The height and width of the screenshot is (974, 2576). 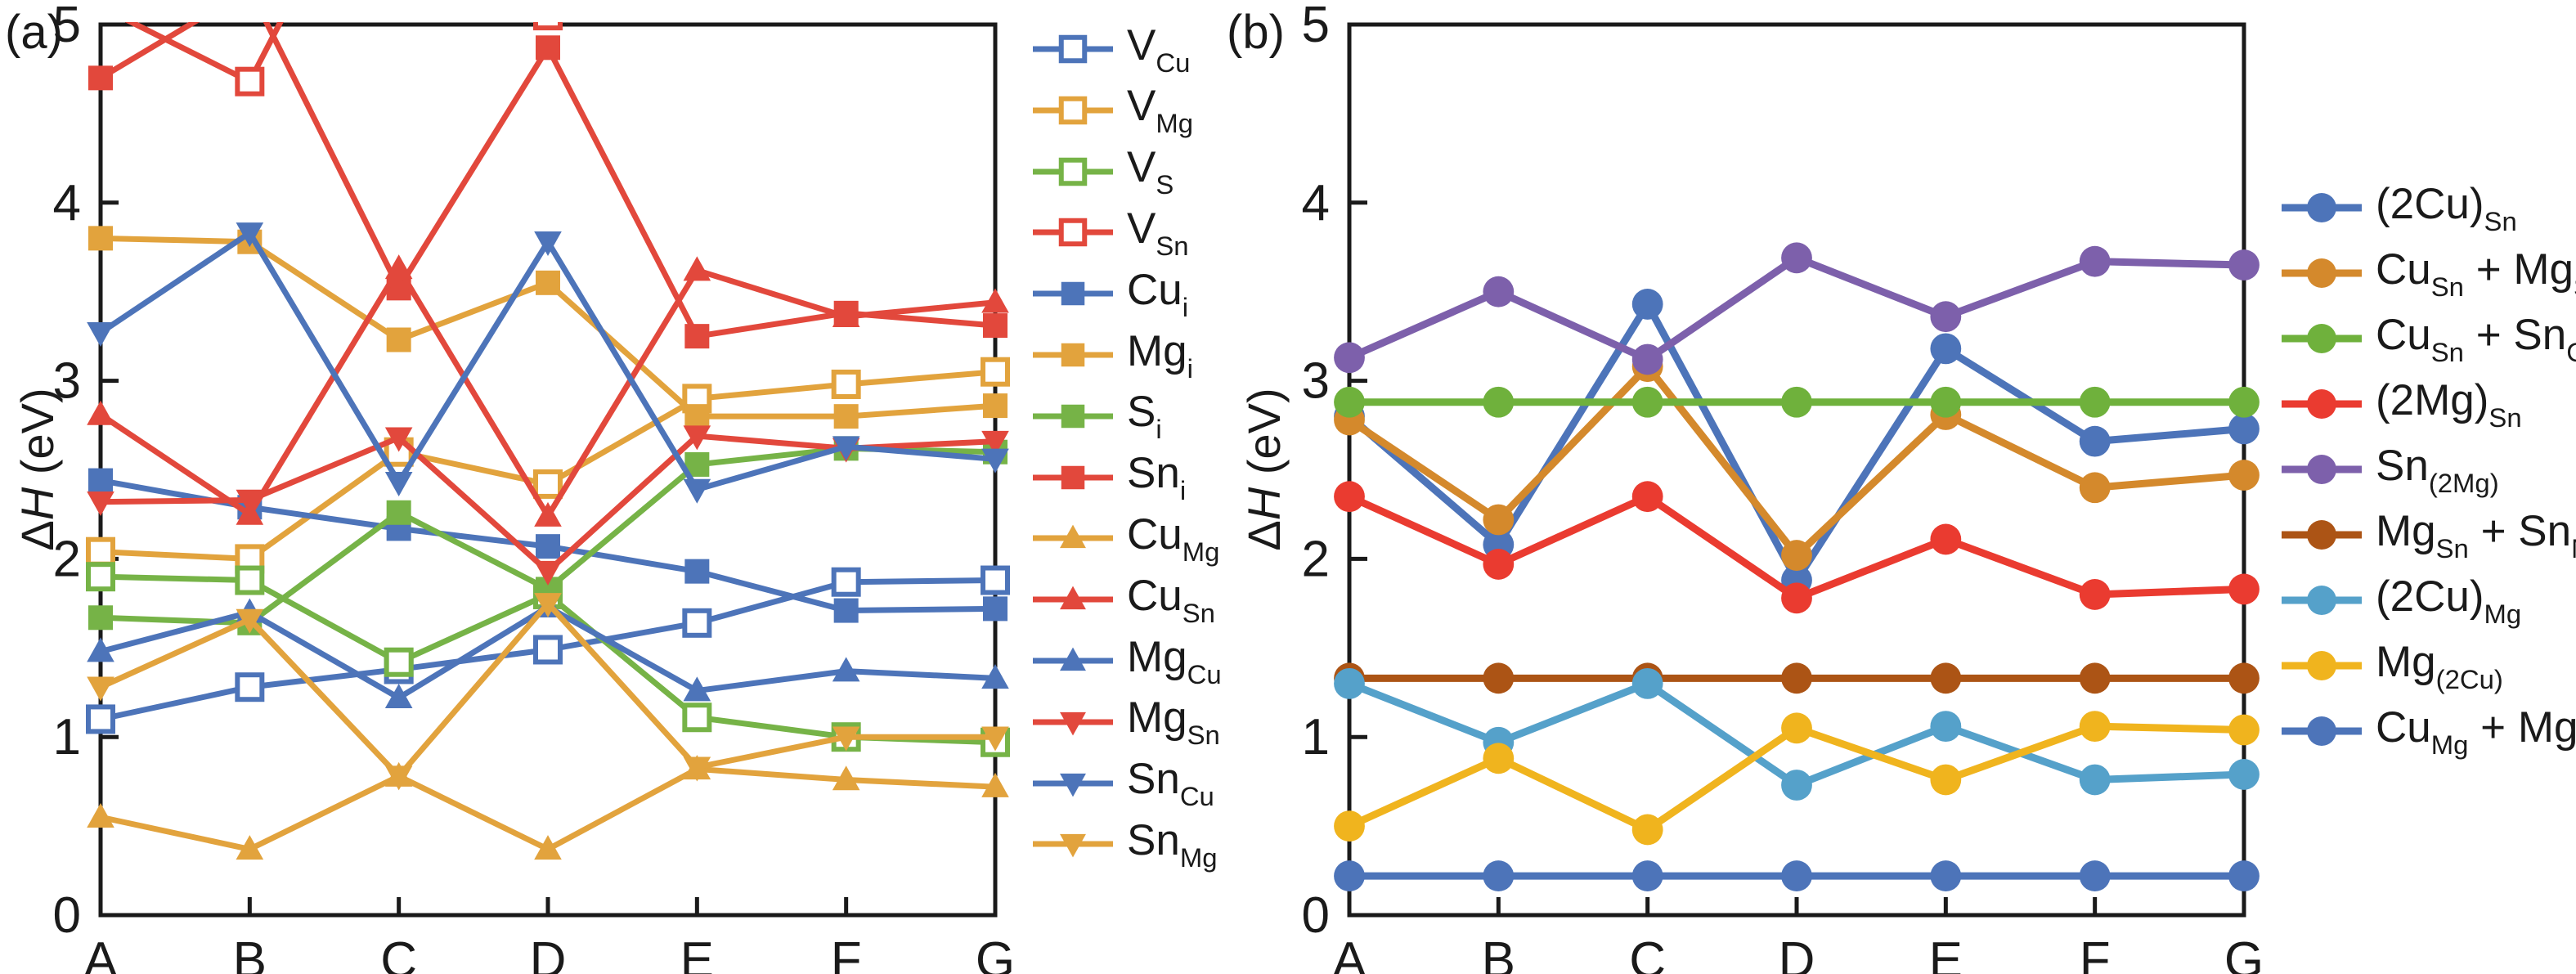 I want to click on x-tick-label-D: D, so click(x=548, y=953).